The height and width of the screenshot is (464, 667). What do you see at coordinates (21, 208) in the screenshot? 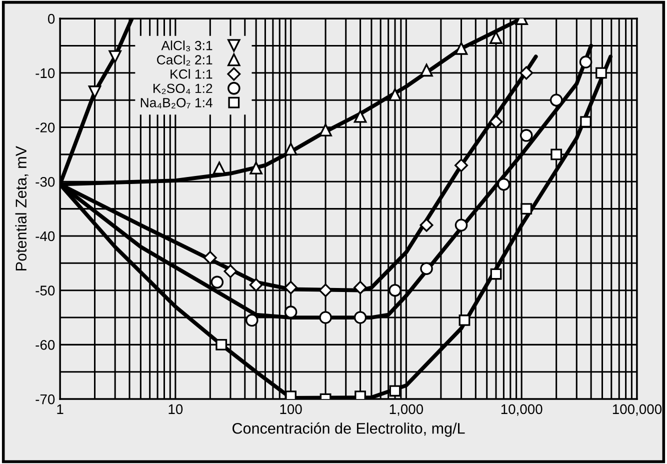
I see `y-axis-title: Potential Zeta, mV` at bounding box center [21, 208].